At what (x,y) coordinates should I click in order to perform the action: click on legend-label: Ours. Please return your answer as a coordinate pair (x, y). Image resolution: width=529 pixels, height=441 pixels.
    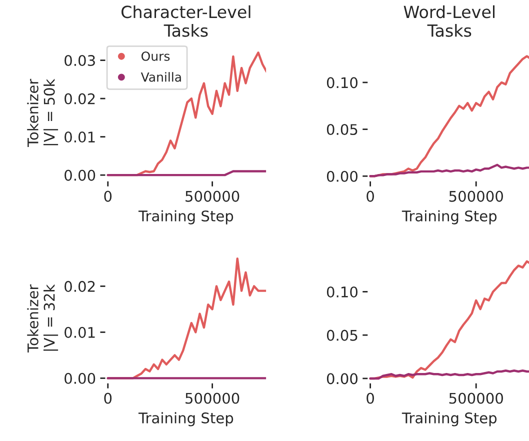
    Looking at the image, I should click on (156, 56).